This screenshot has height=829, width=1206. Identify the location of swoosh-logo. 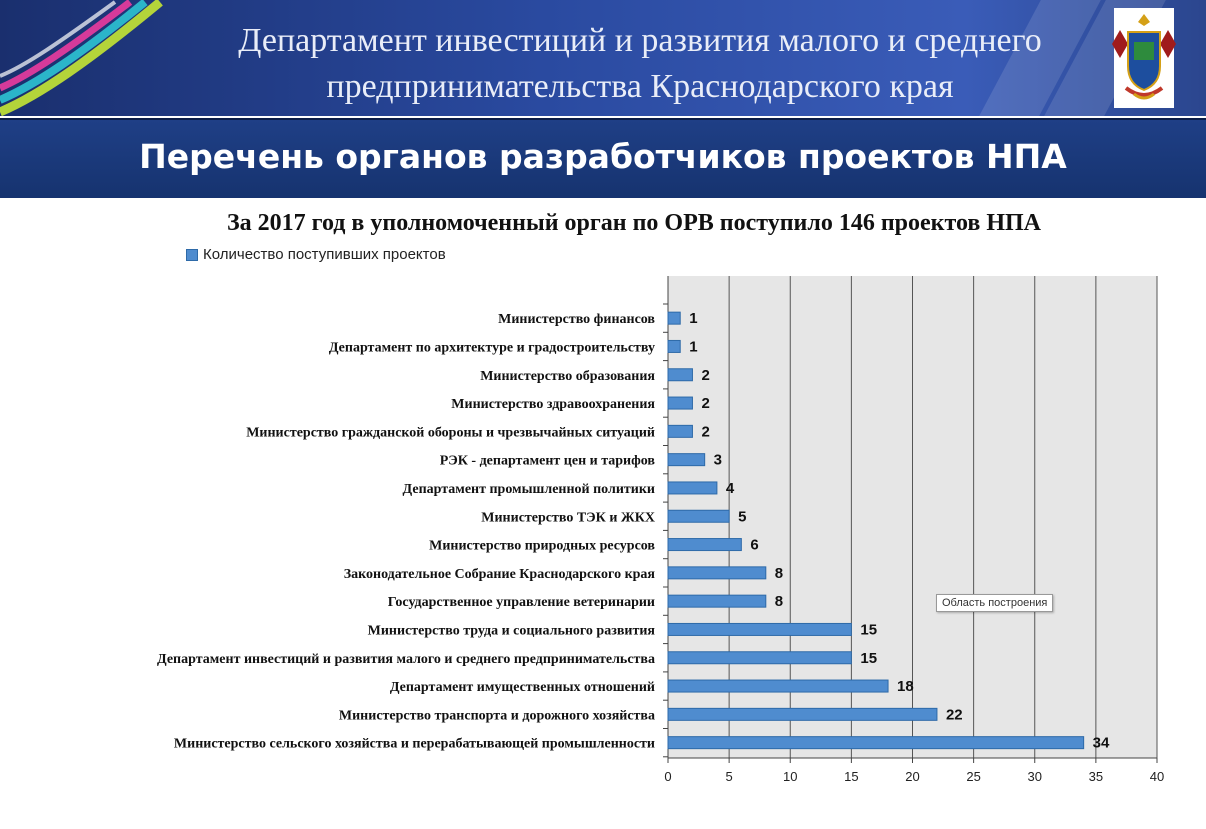
(81, 58).